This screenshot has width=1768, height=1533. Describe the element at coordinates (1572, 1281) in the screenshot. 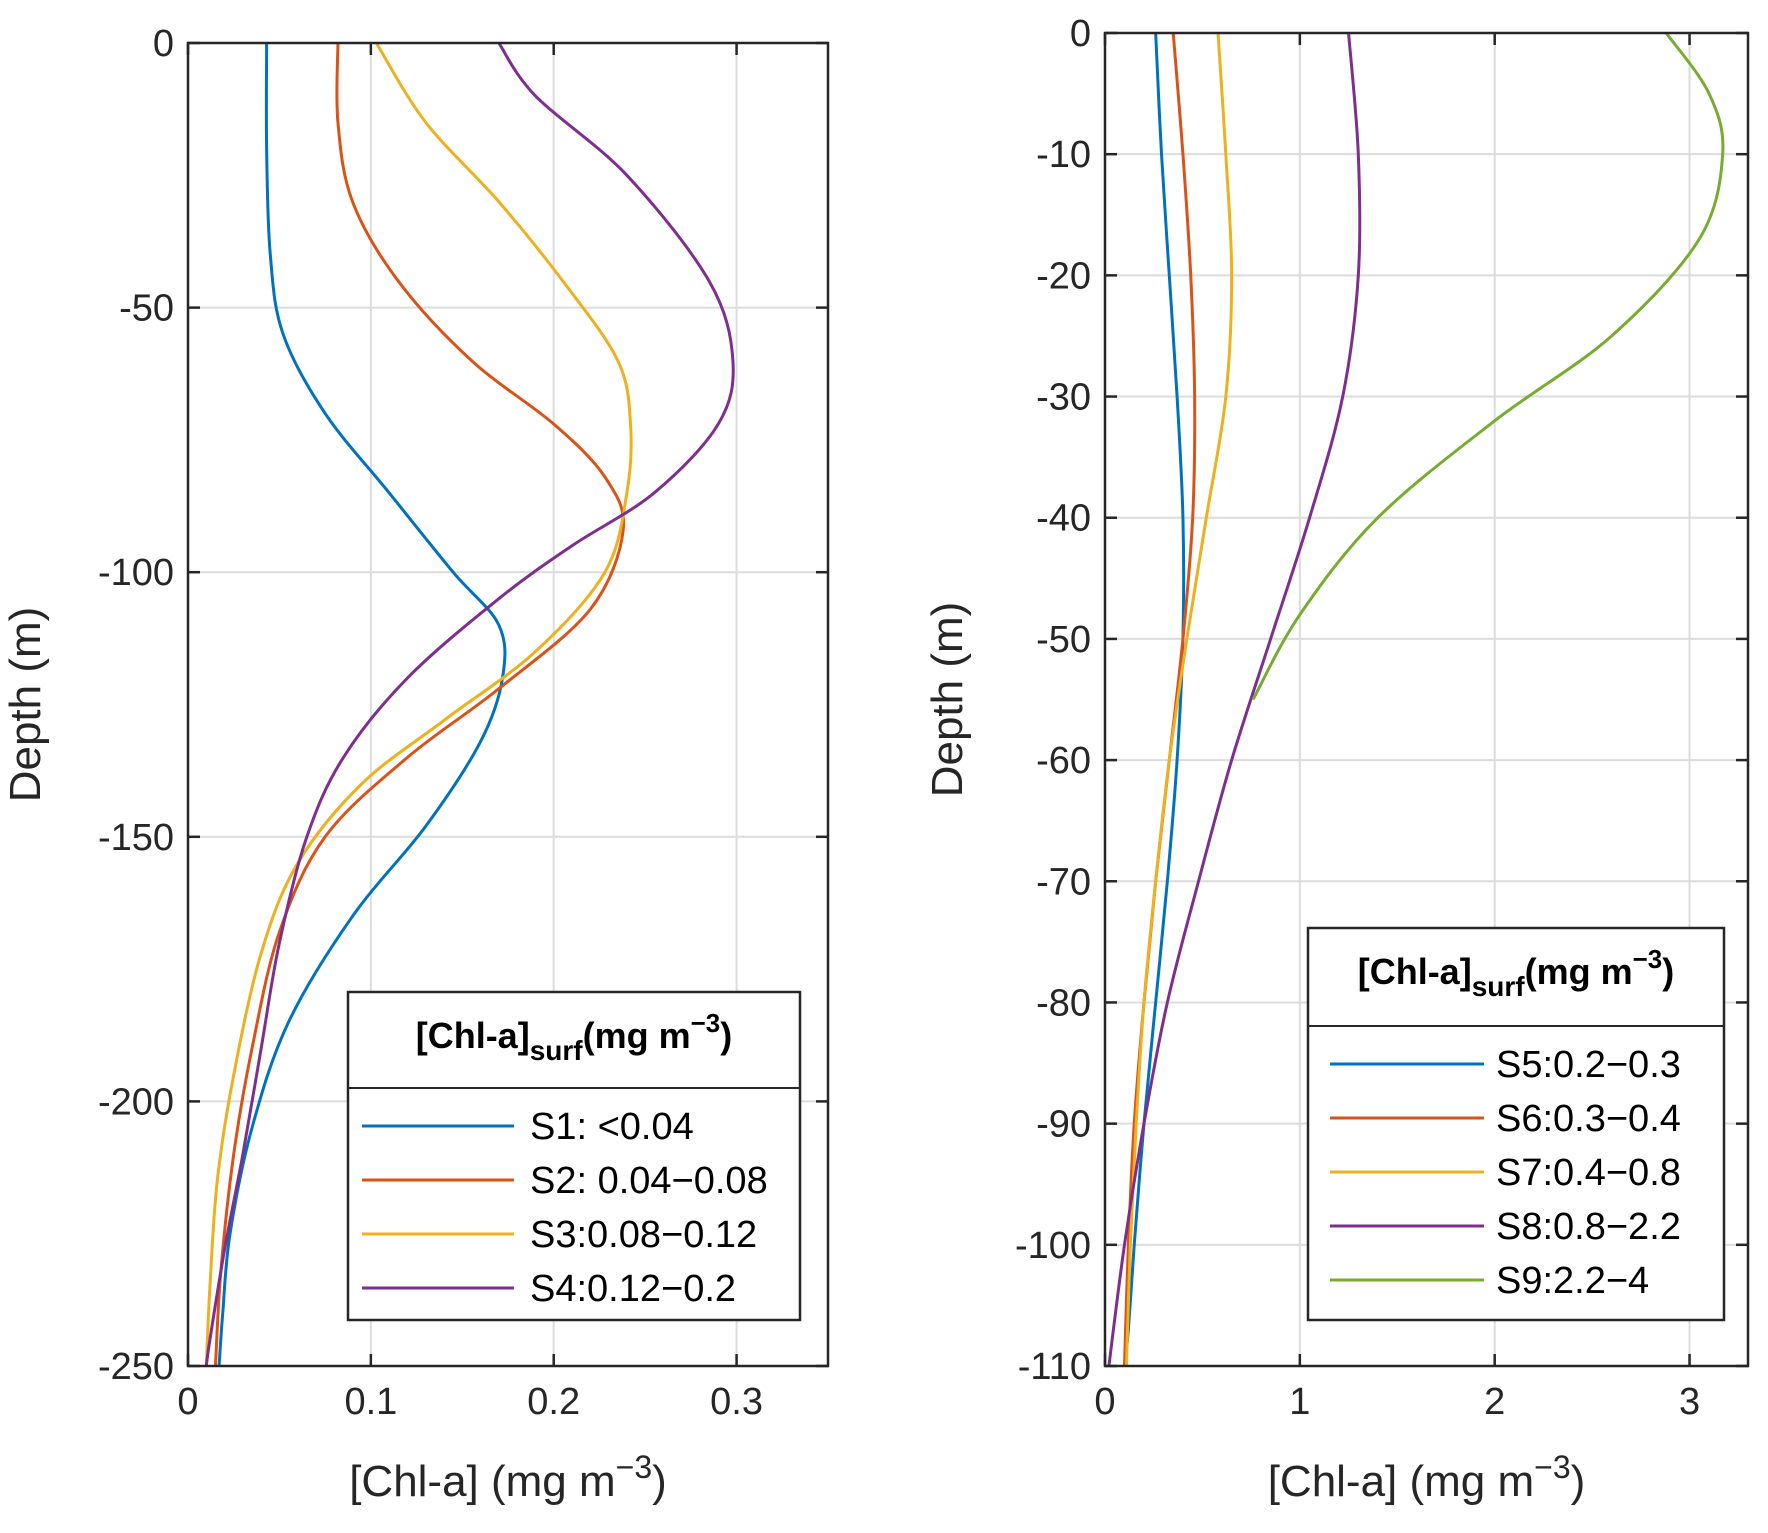

I see `legend-label-5: S9:2.2−4` at that location.